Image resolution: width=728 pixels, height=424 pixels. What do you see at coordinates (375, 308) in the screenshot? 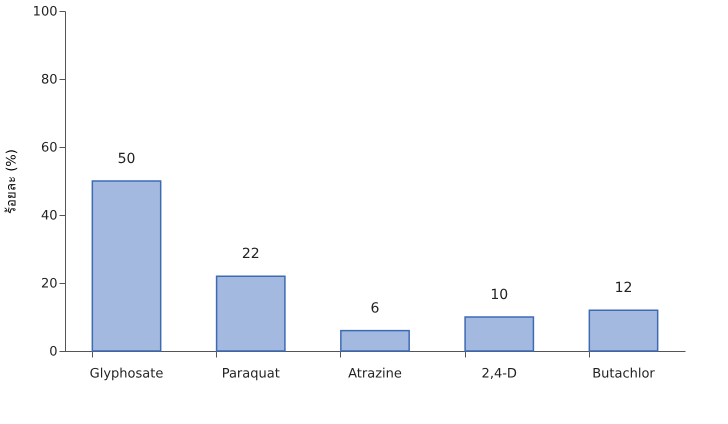
I see `data-label: 6` at bounding box center [375, 308].